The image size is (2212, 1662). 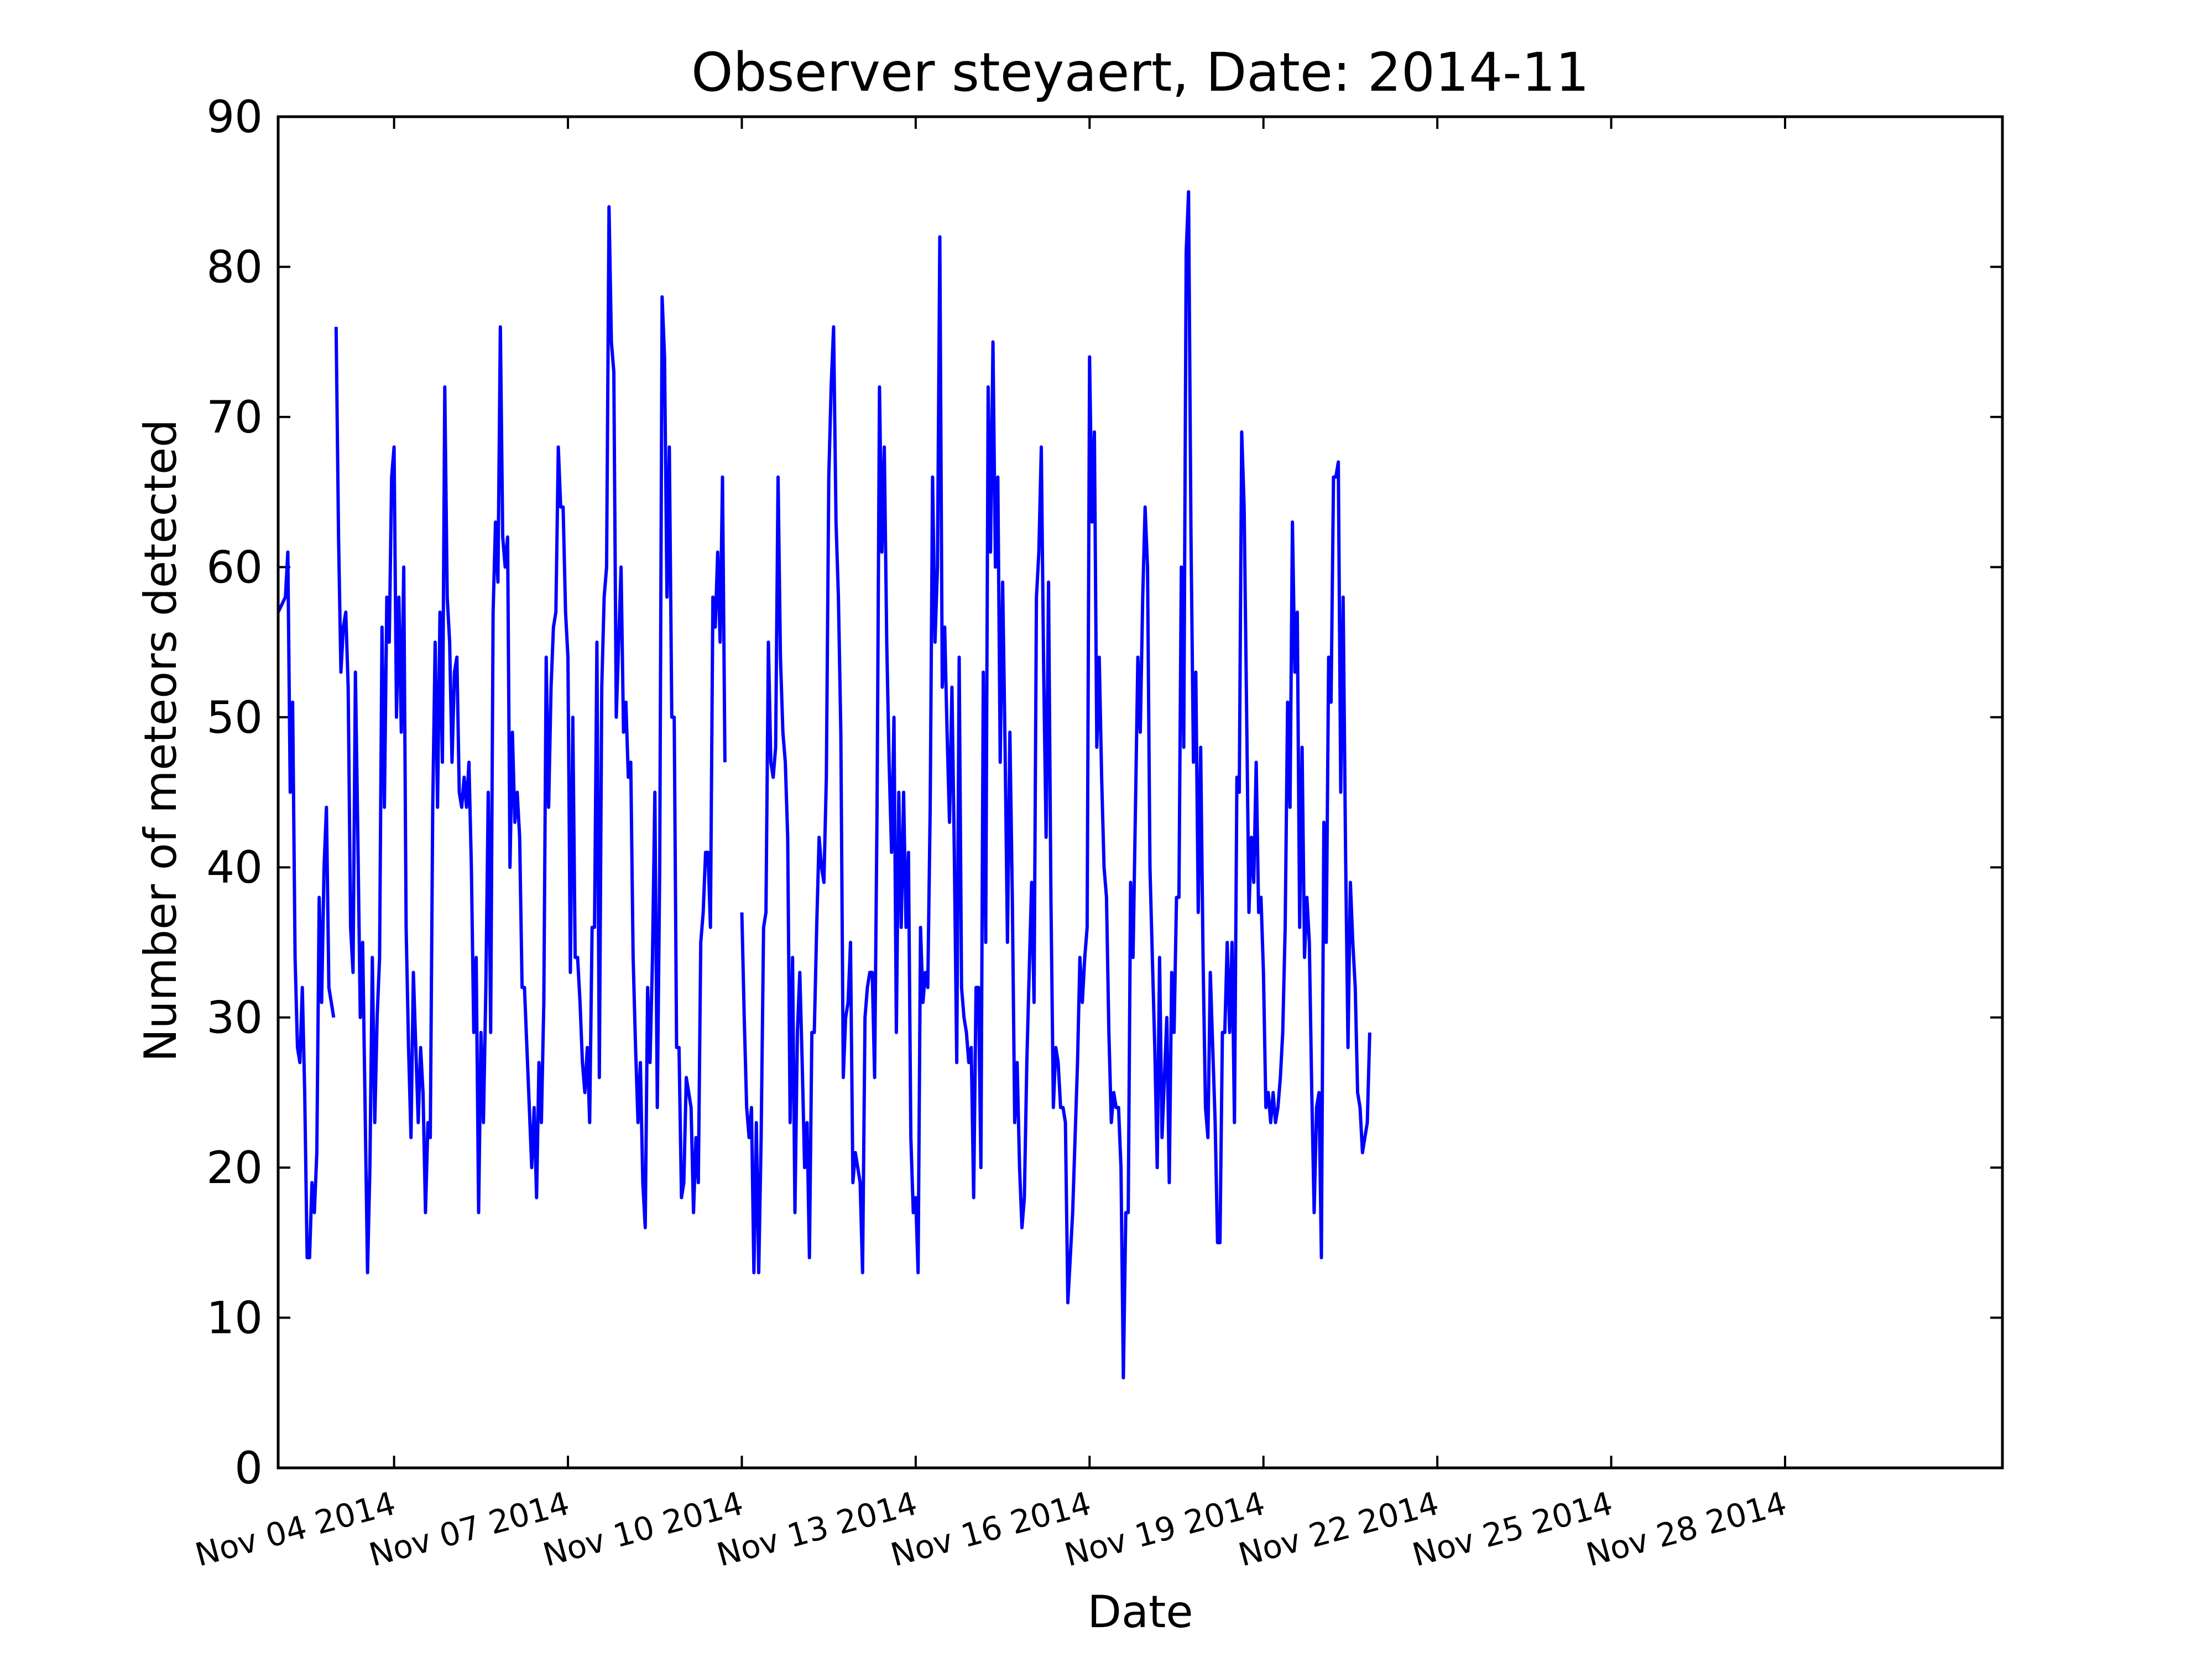 What do you see at coordinates (235, 267) in the screenshot?
I see `y-tick-label: 80` at bounding box center [235, 267].